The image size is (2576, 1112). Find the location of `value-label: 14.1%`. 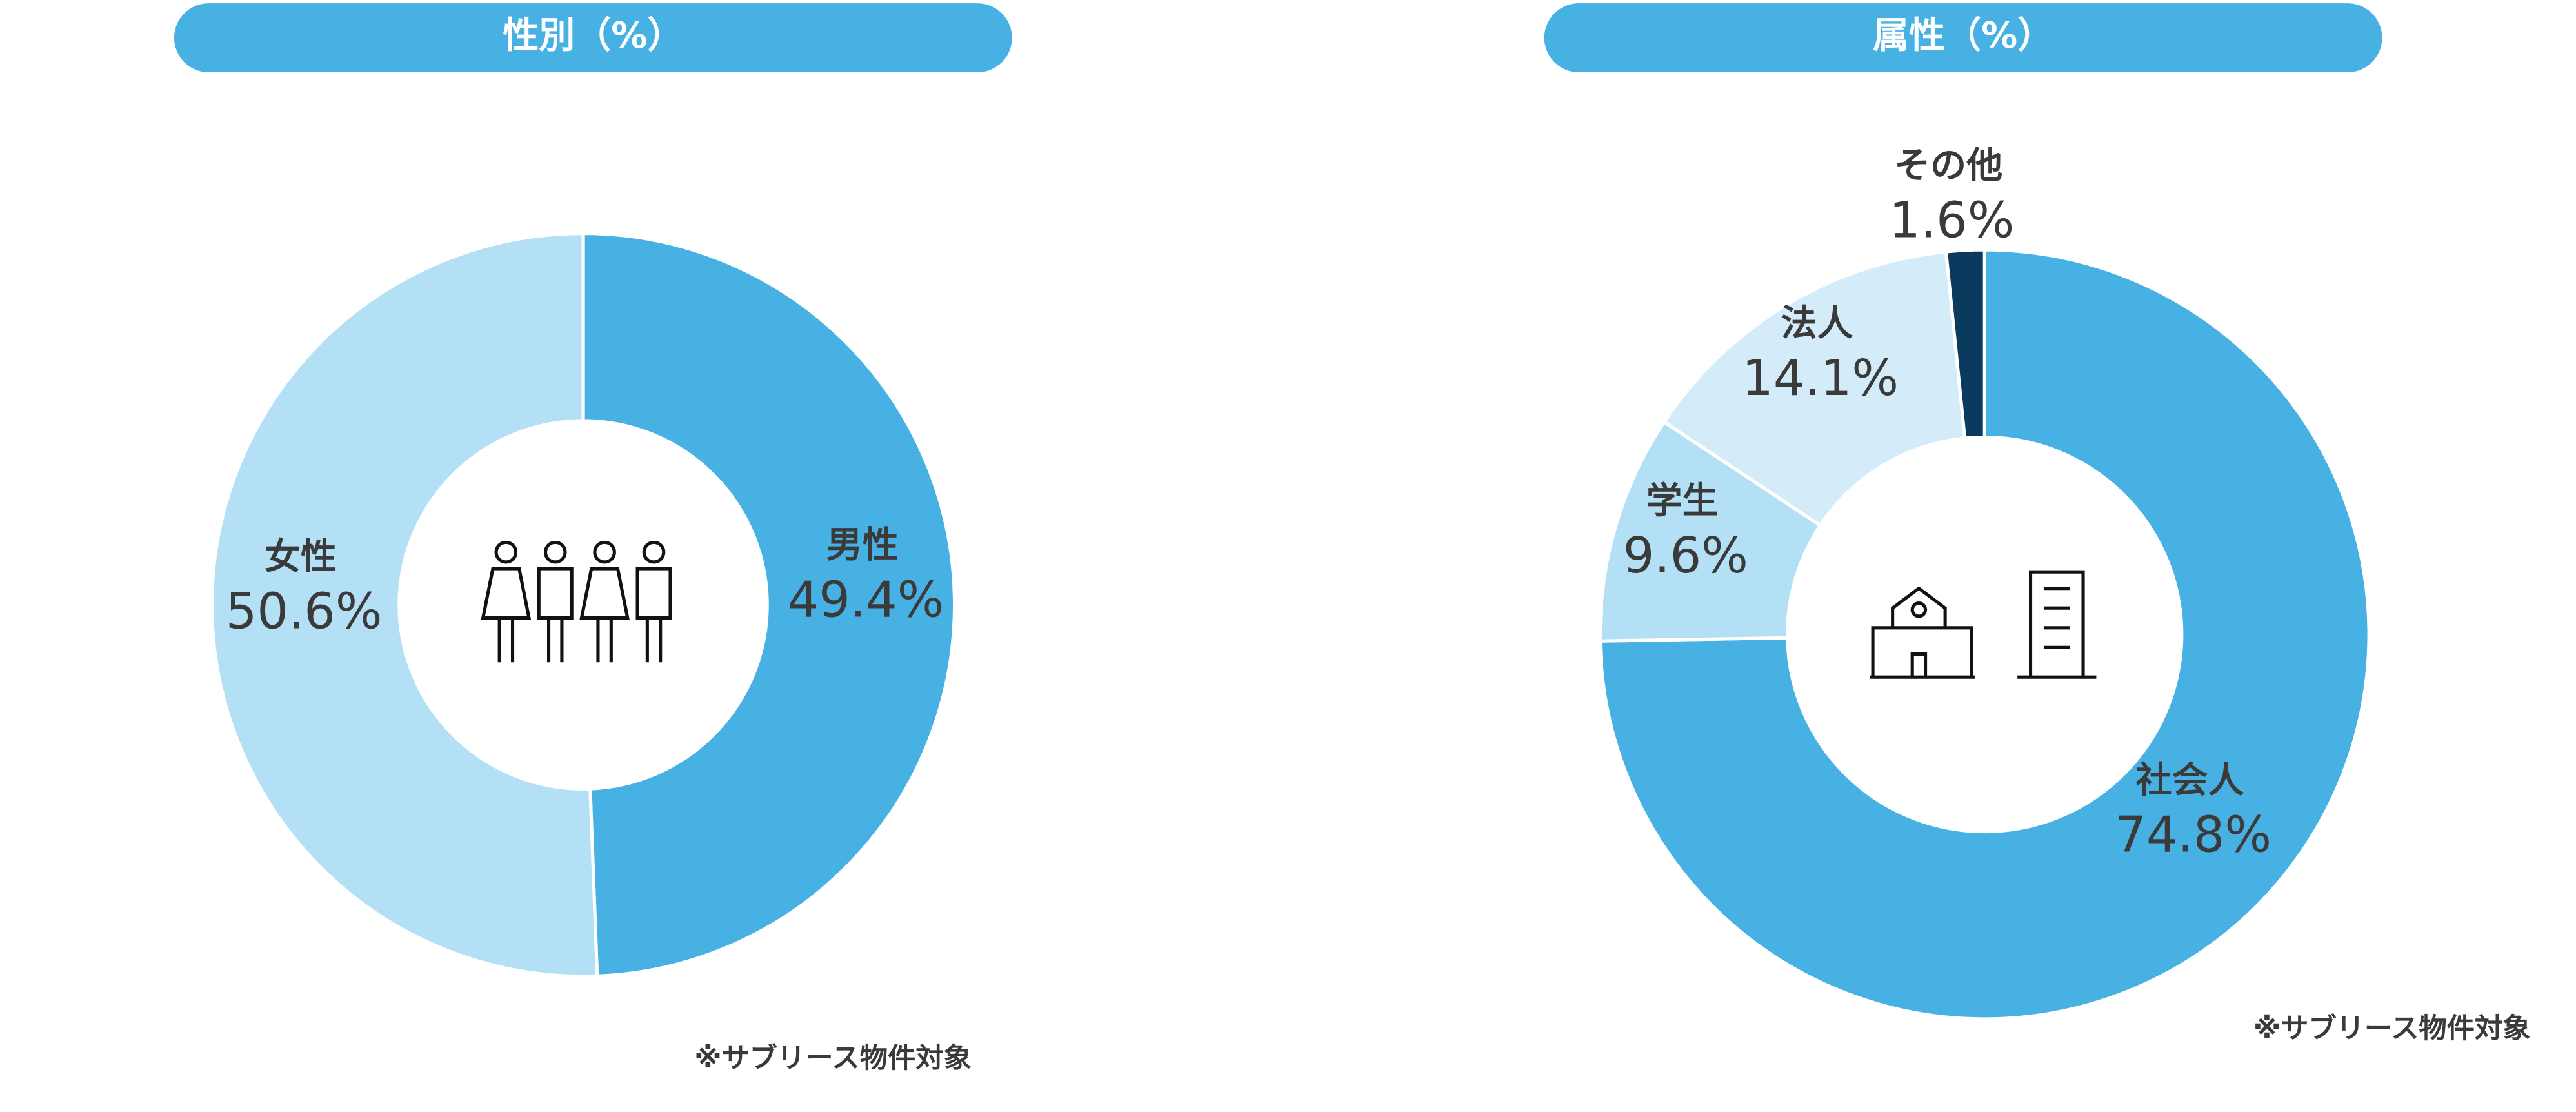

value-label: 14.1% is located at coordinates (1820, 378).